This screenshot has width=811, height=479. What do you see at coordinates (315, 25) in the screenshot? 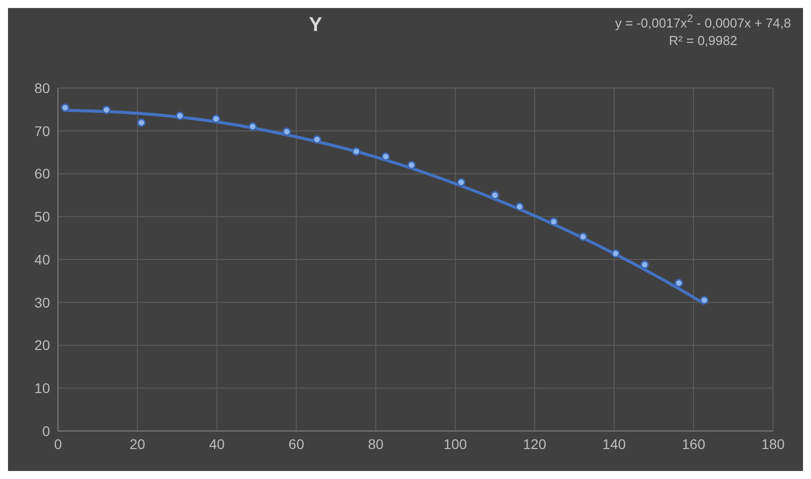
I see `chart-title: Y` at bounding box center [315, 25].